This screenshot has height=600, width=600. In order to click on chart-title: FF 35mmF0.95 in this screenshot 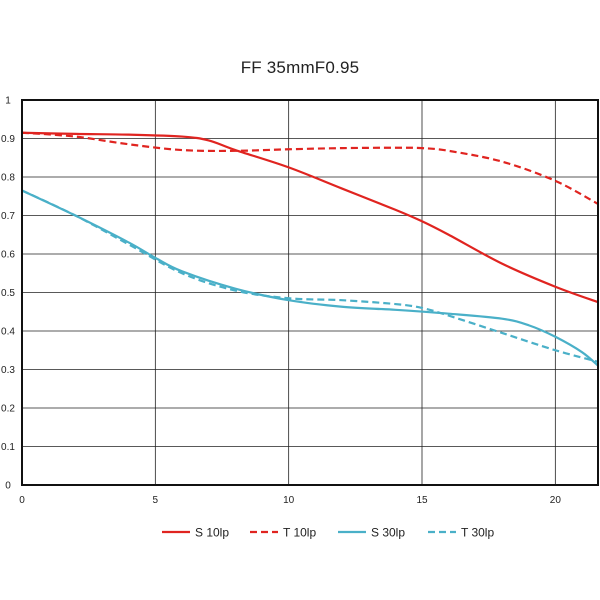, I will do `click(300, 67)`.